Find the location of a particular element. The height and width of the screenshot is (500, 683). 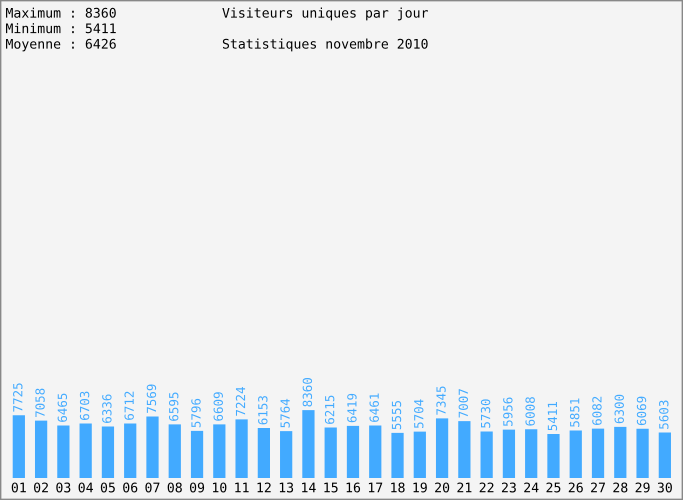

data-label: 5704 is located at coordinates (419, 413).